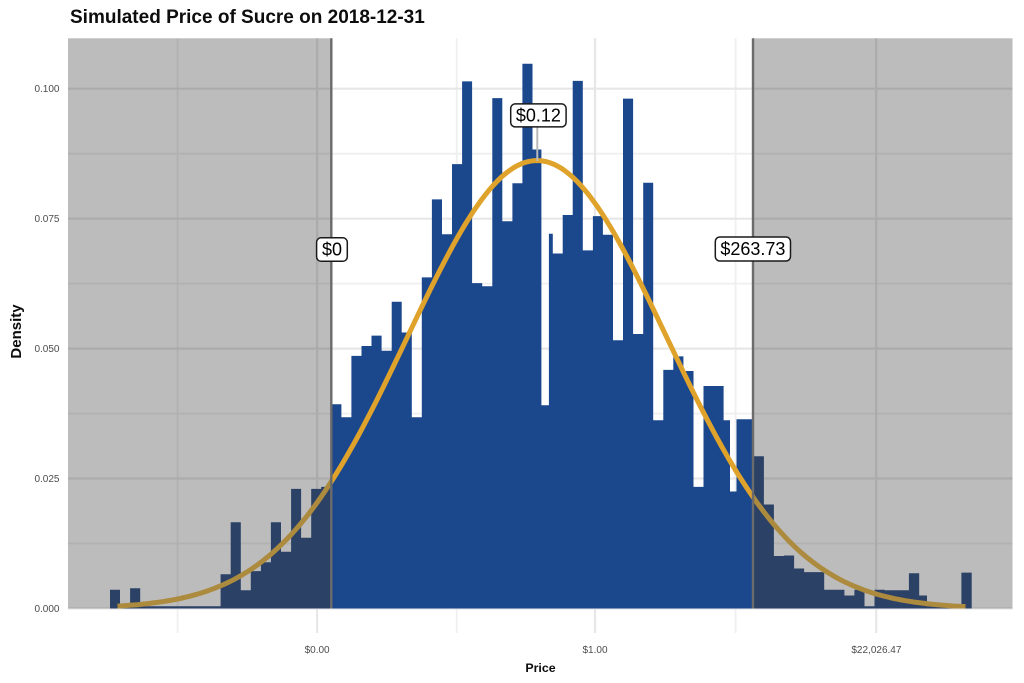  Describe the element at coordinates (538, 116) in the screenshot. I see `svg-text: $0.12` at that location.